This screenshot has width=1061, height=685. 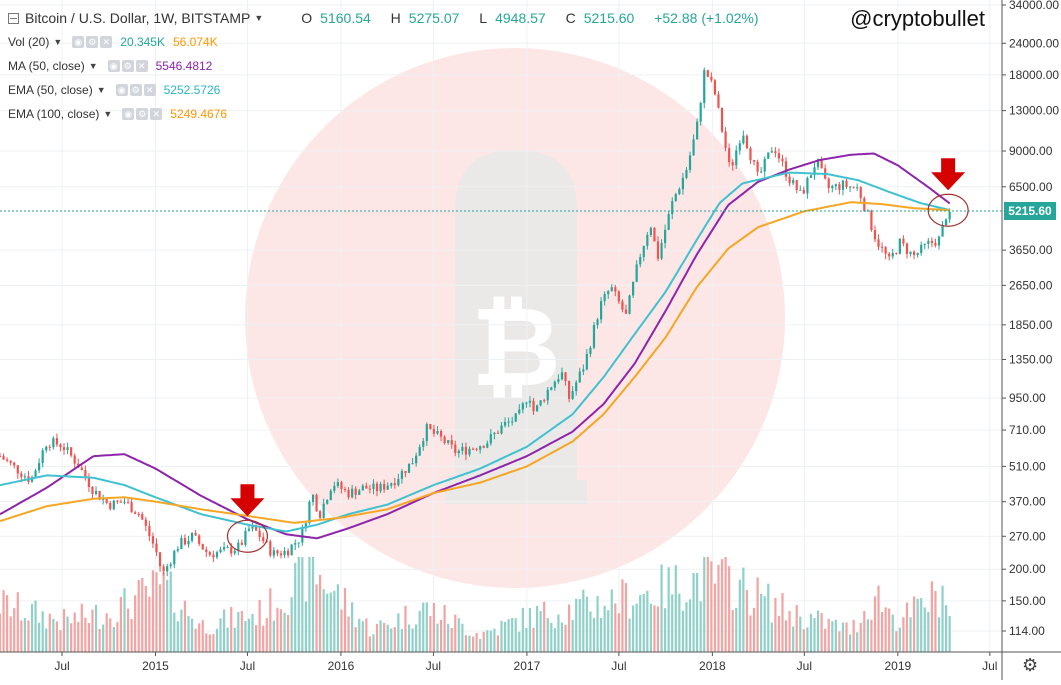 What do you see at coordinates (917, 18) in the screenshot?
I see `author-handle: @cryptobullet` at bounding box center [917, 18].